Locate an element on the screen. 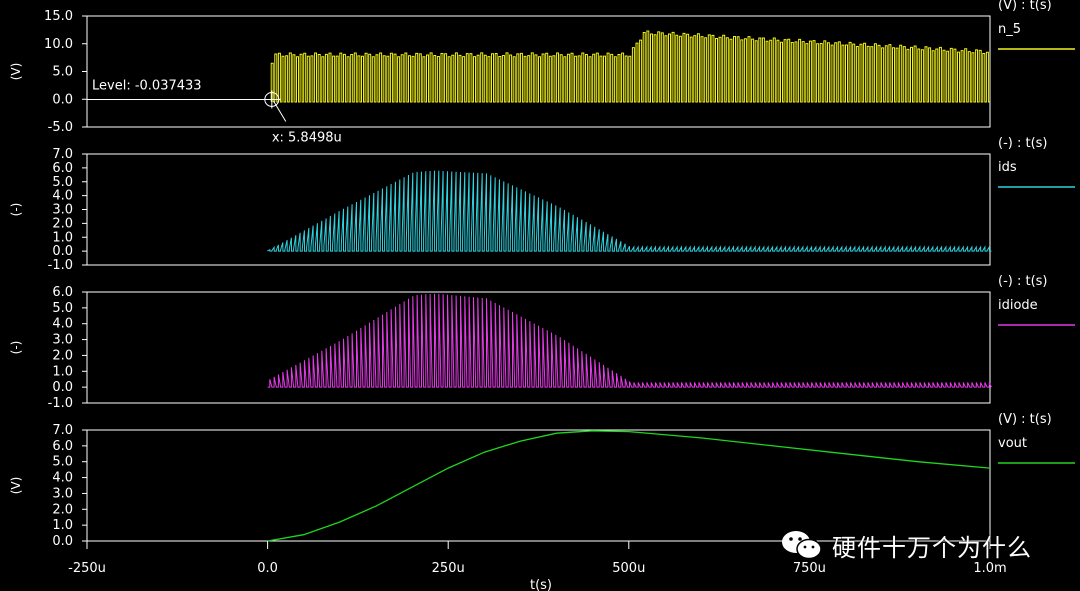 This screenshot has width=1080, height=591. legend-label: ids is located at coordinates (1007, 167).